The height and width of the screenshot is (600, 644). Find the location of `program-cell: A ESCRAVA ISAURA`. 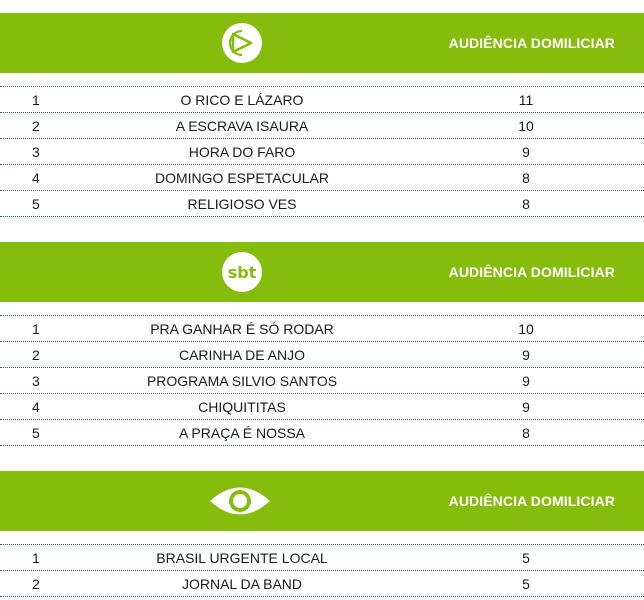

program-cell: A ESCRAVA ISAURA is located at coordinates (242, 126).